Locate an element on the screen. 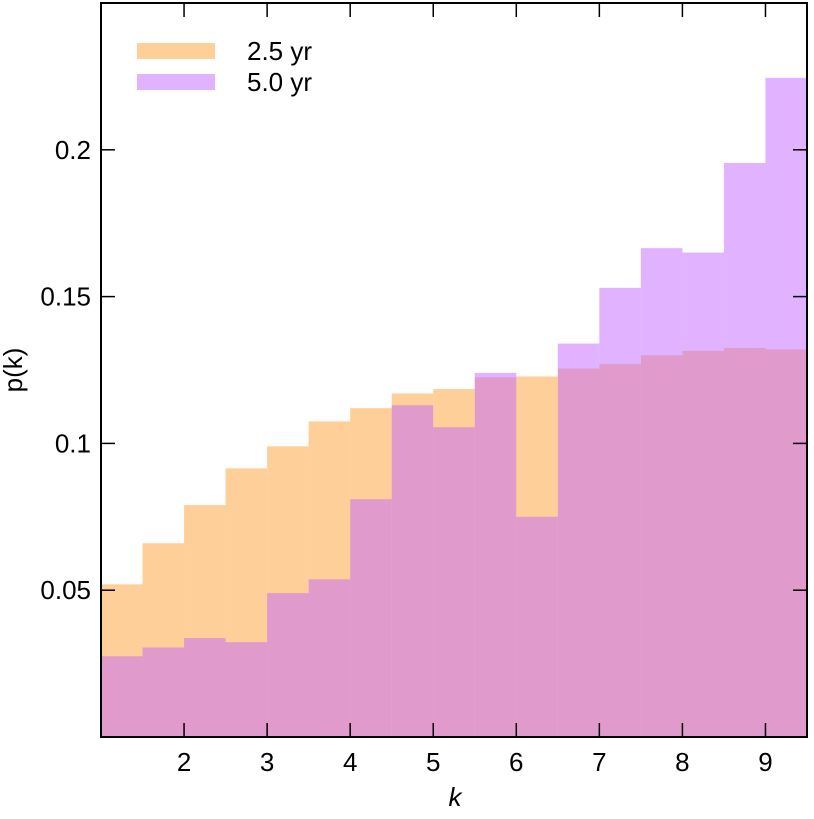 The height and width of the screenshot is (819, 814). y-tick-label: 0.15 is located at coordinates (65, 297).